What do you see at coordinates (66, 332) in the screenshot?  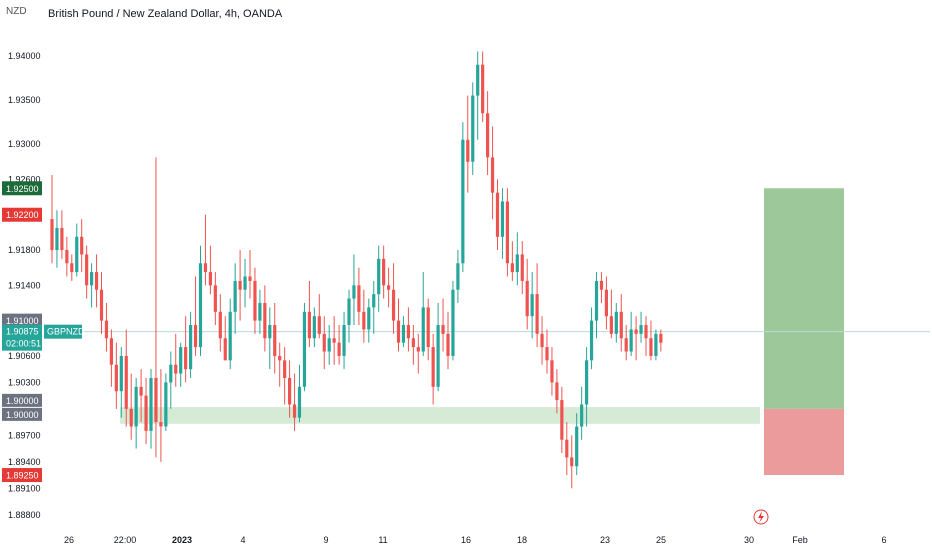 I see `symbol-label: GBPNZD` at bounding box center [66, 332].